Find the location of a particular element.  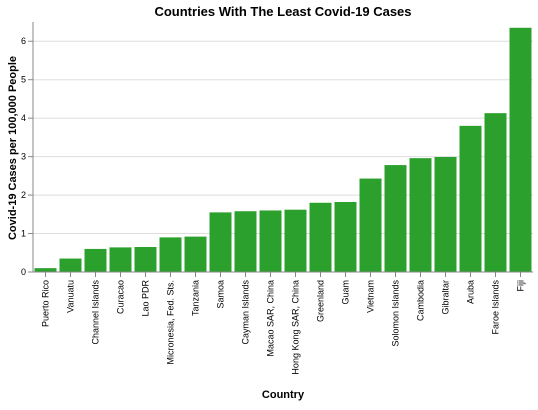

y-axis-title: Covid-19 Cases per 100,000 People is located at coordinates (13, 148).